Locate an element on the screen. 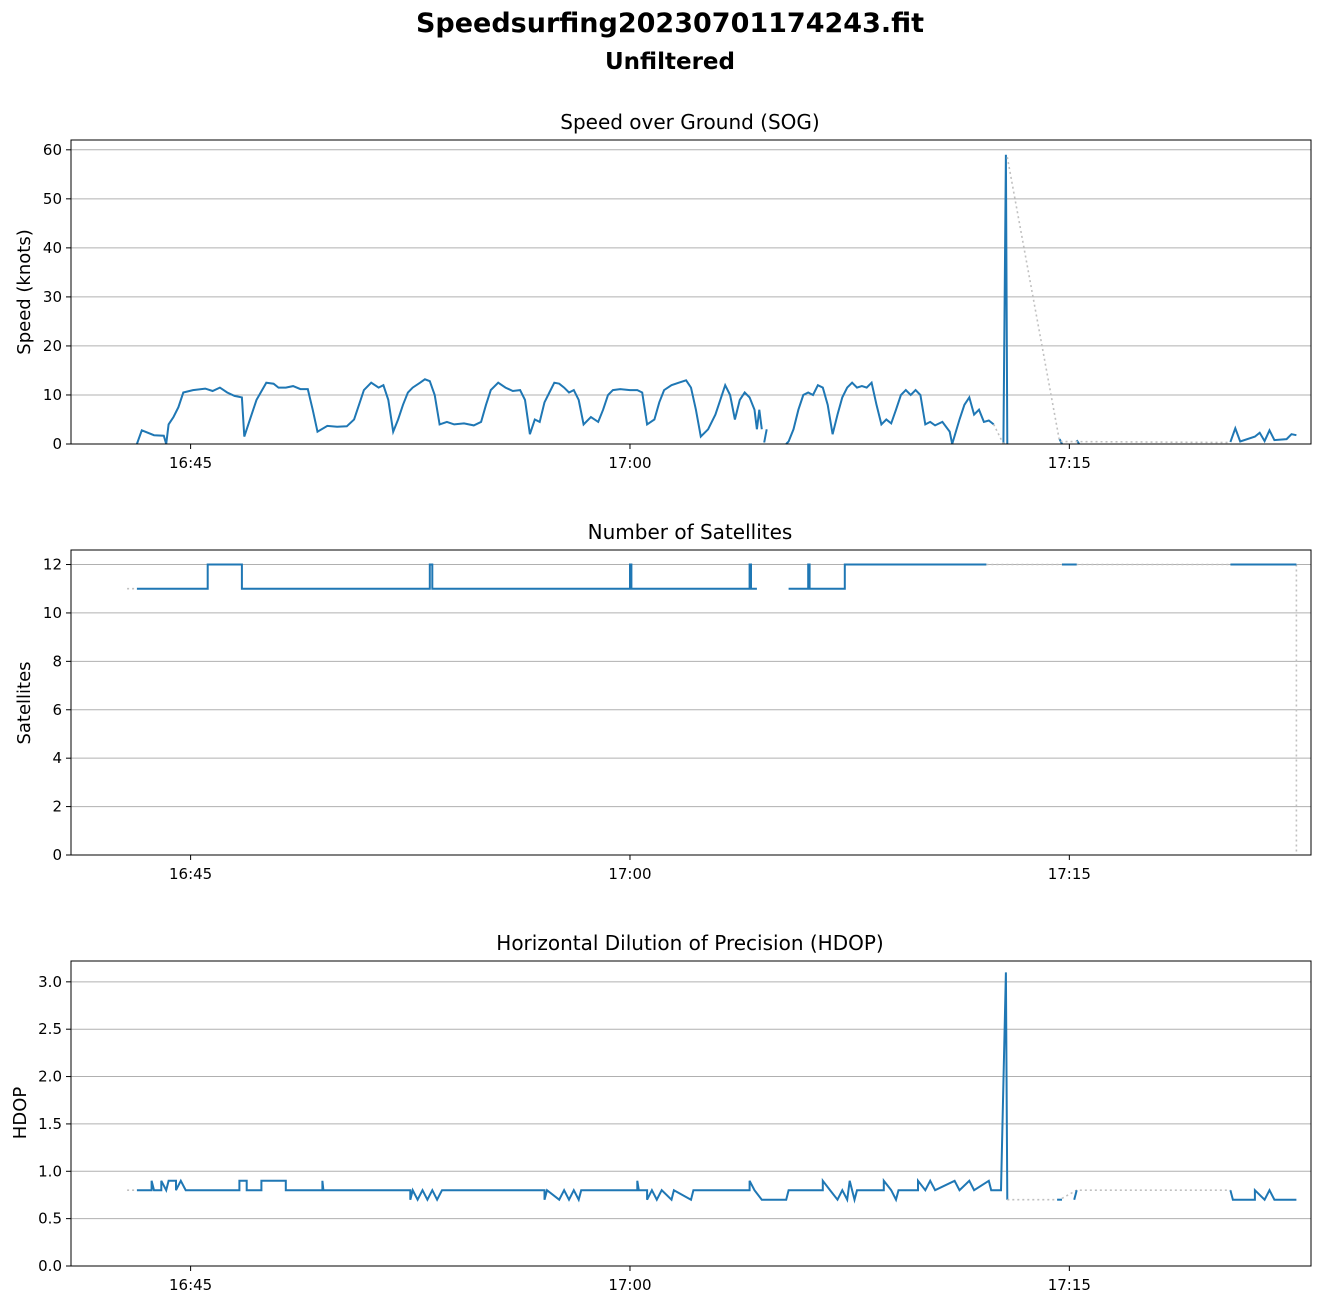  hdop-y-tick-label: 3.0 is located at coordinates (50, 982).